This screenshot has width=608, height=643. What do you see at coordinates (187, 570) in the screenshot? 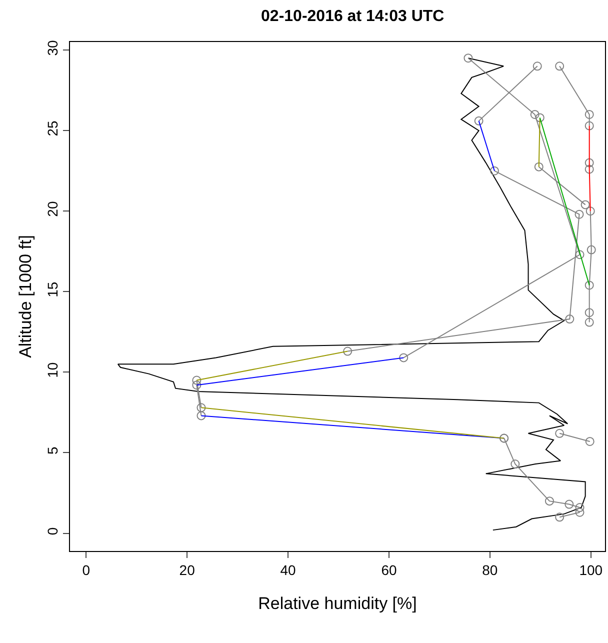
I see `x-tick-label: 20` at bounding box center [187, 570].